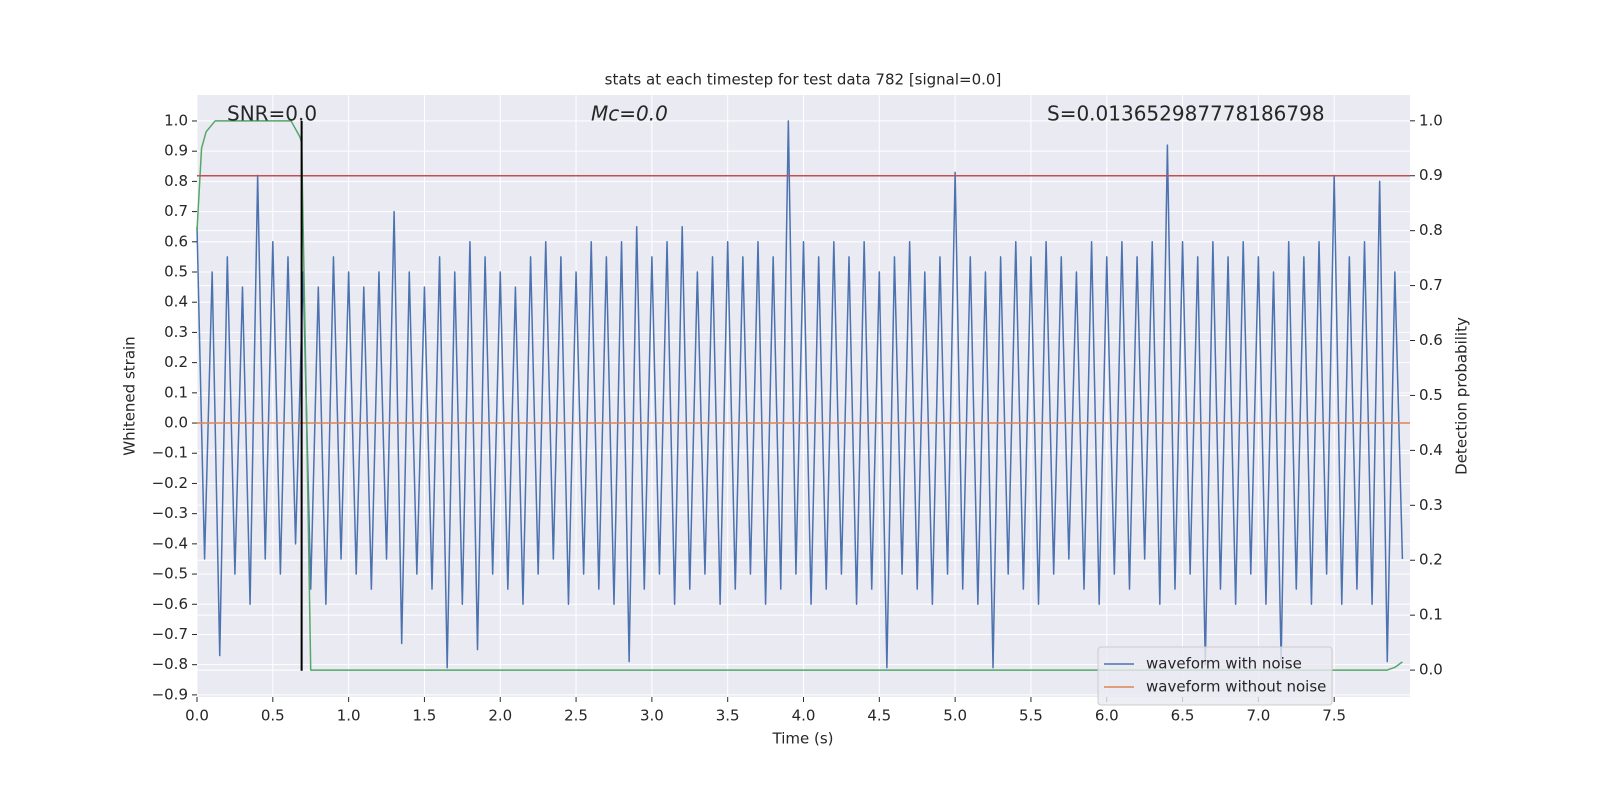 This screenshot has width=1600, height=800. I want to click on x-tick-label: 2.5, so click(576, 716).